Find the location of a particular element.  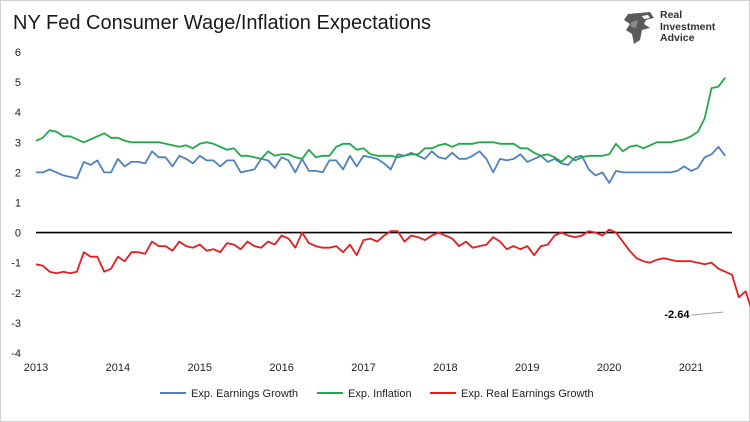

x-tick-label: 2019 is located at coordinates (527, 368).